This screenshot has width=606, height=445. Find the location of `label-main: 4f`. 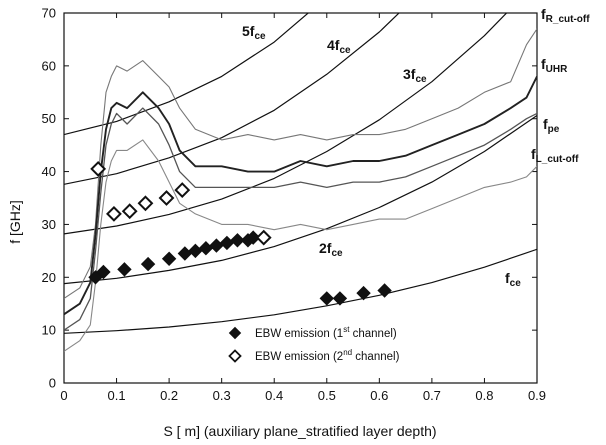

label-main: 4f is located at coordinates (333, 45).